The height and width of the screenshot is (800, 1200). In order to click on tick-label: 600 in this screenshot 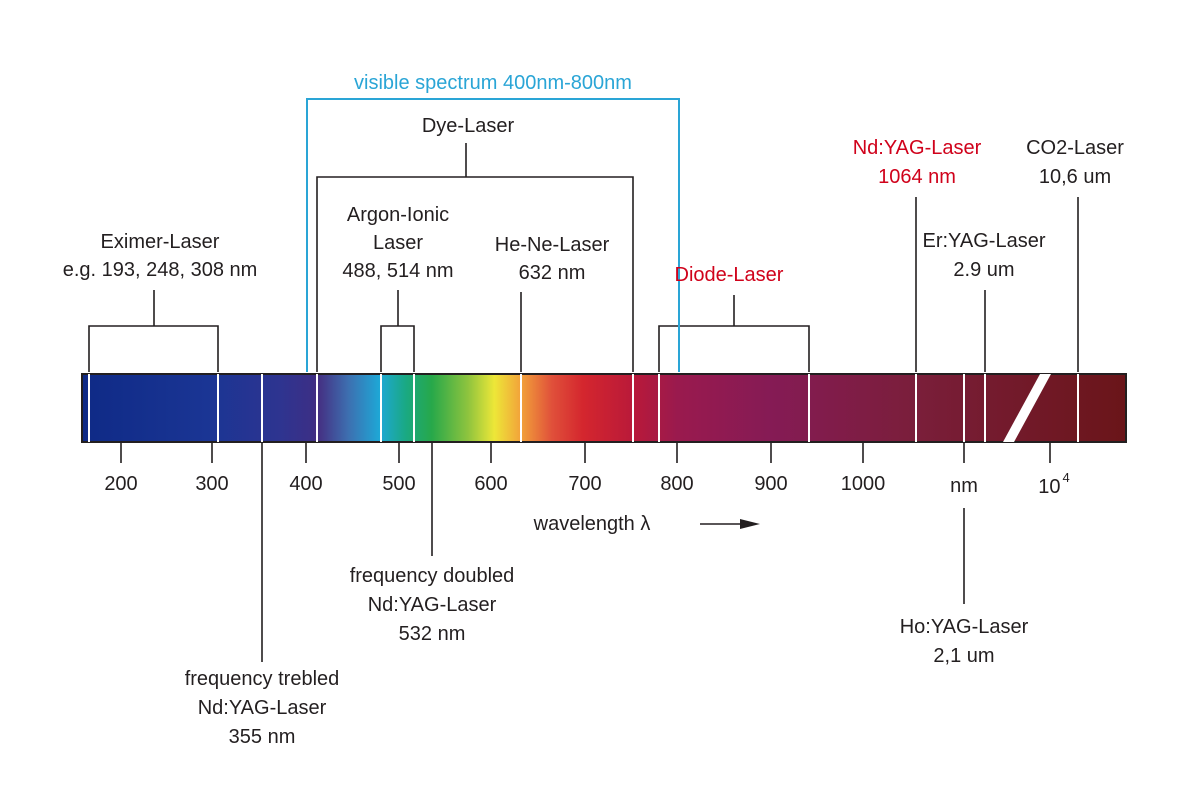, I will do `click(490, 484)`.